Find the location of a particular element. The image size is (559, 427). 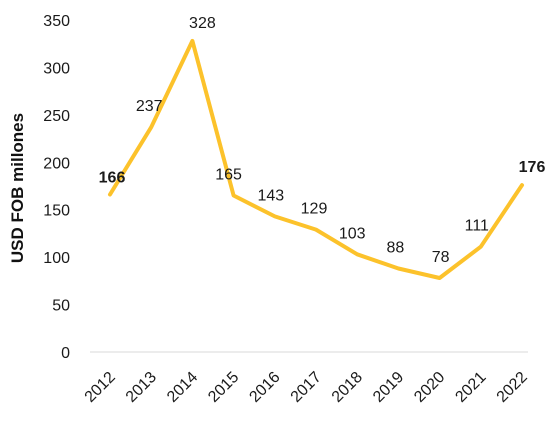

data-label: 143 is located at coordinates (270, 195).